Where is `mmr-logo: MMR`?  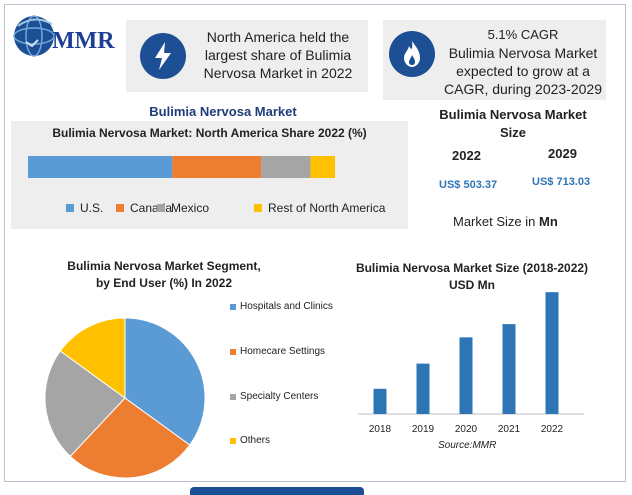 mmr-logo: MMR is located at coordinates (69, 37).